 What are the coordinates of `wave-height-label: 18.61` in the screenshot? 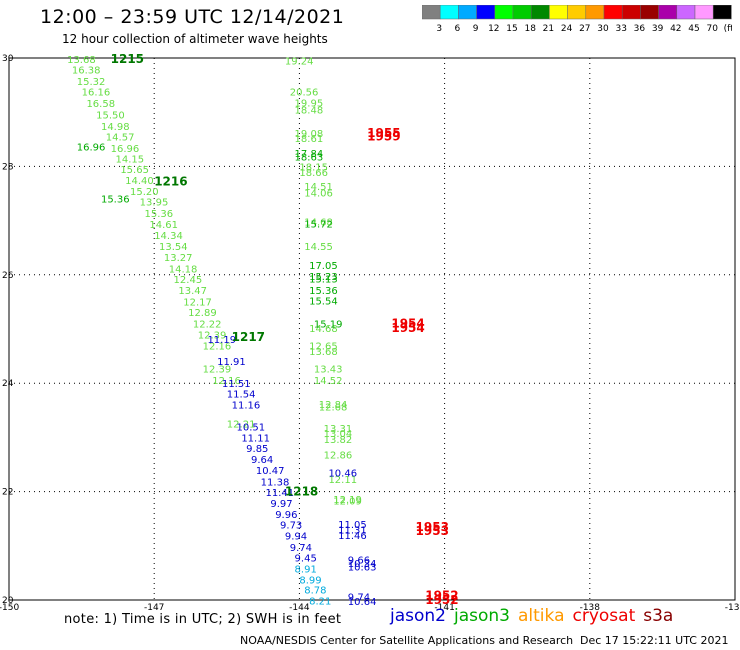 It's located at (309, 139).